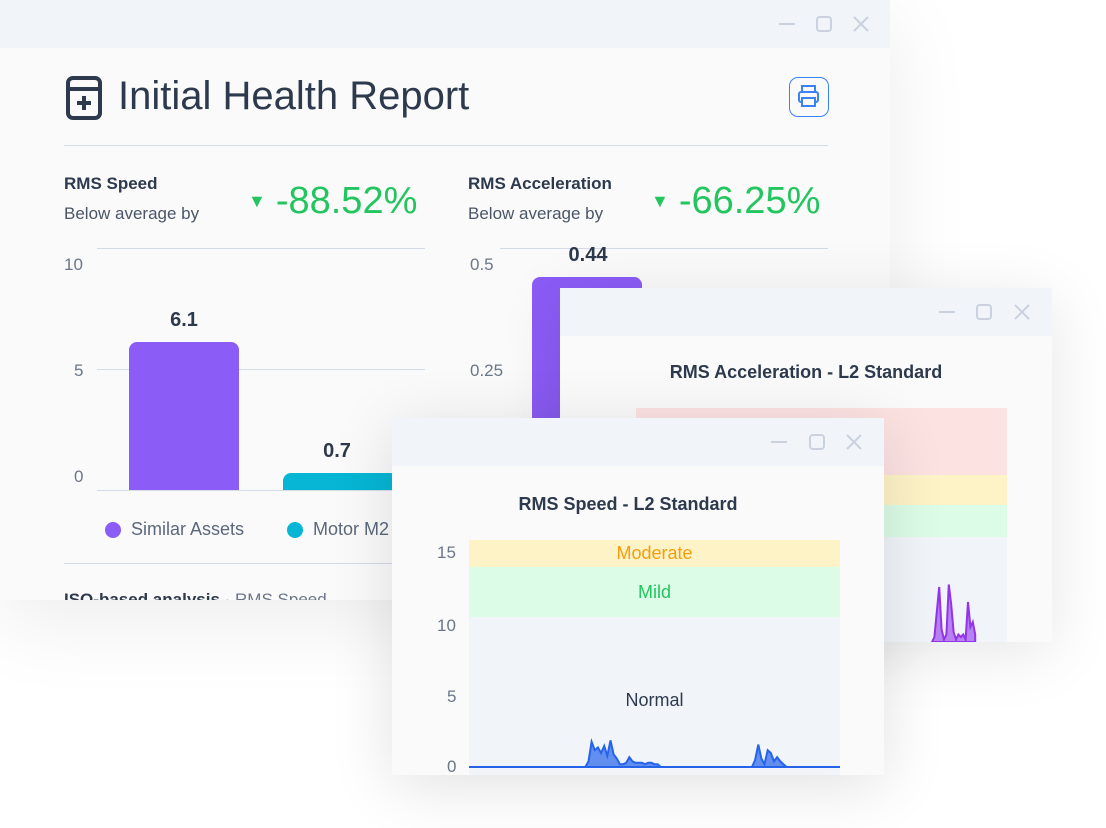 This screenshot has height=828, width=1106. What do you see at coordinates (174, 529) in the screenshot?
I see `legend-item: Similar Assets` at bounding box center [174, 529].